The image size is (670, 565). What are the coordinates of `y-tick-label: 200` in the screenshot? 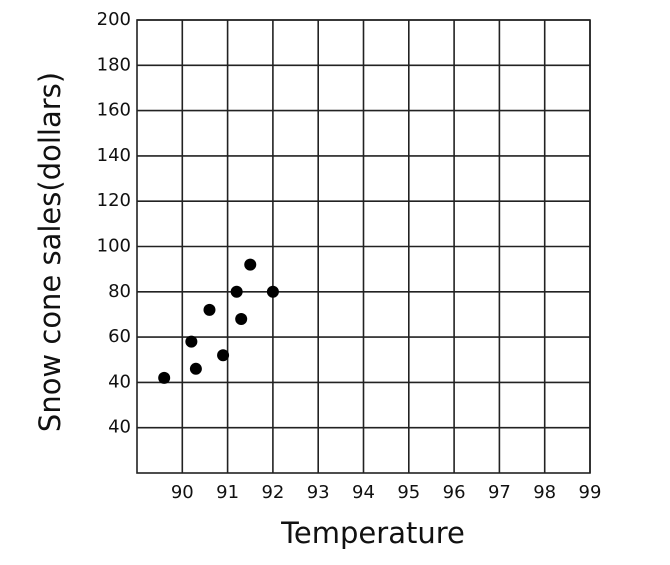 It's located at (114, 19).